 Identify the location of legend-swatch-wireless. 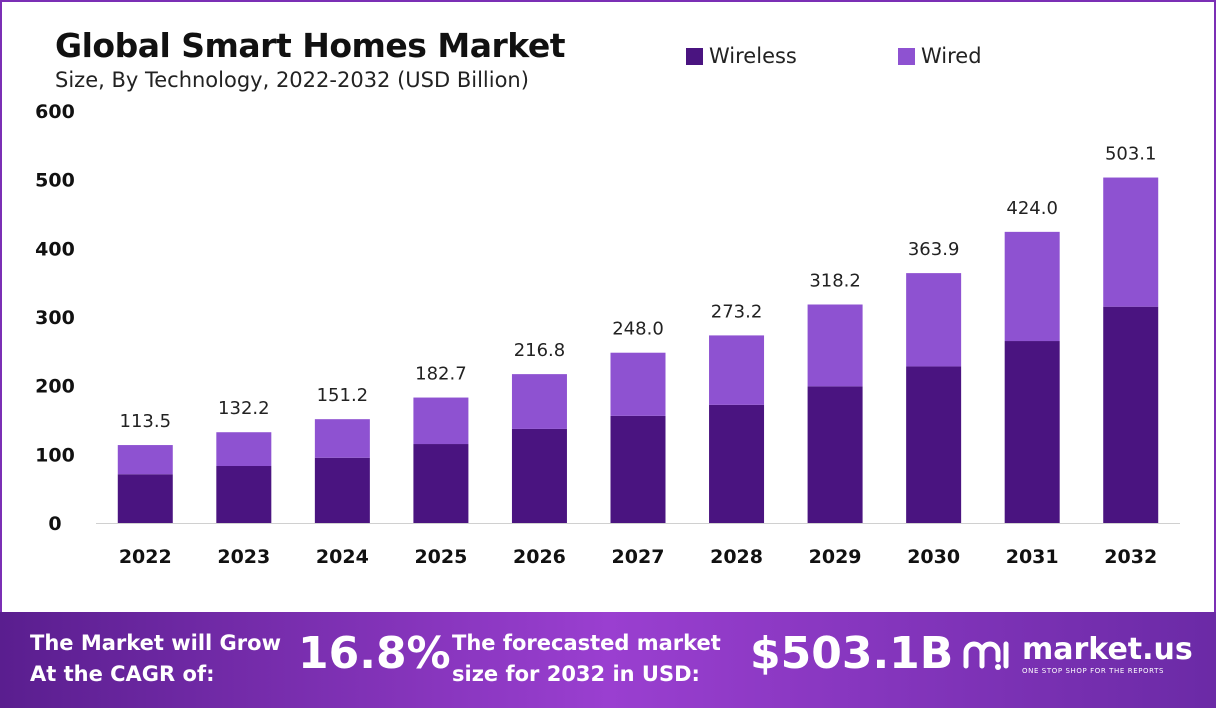
(694, 56).